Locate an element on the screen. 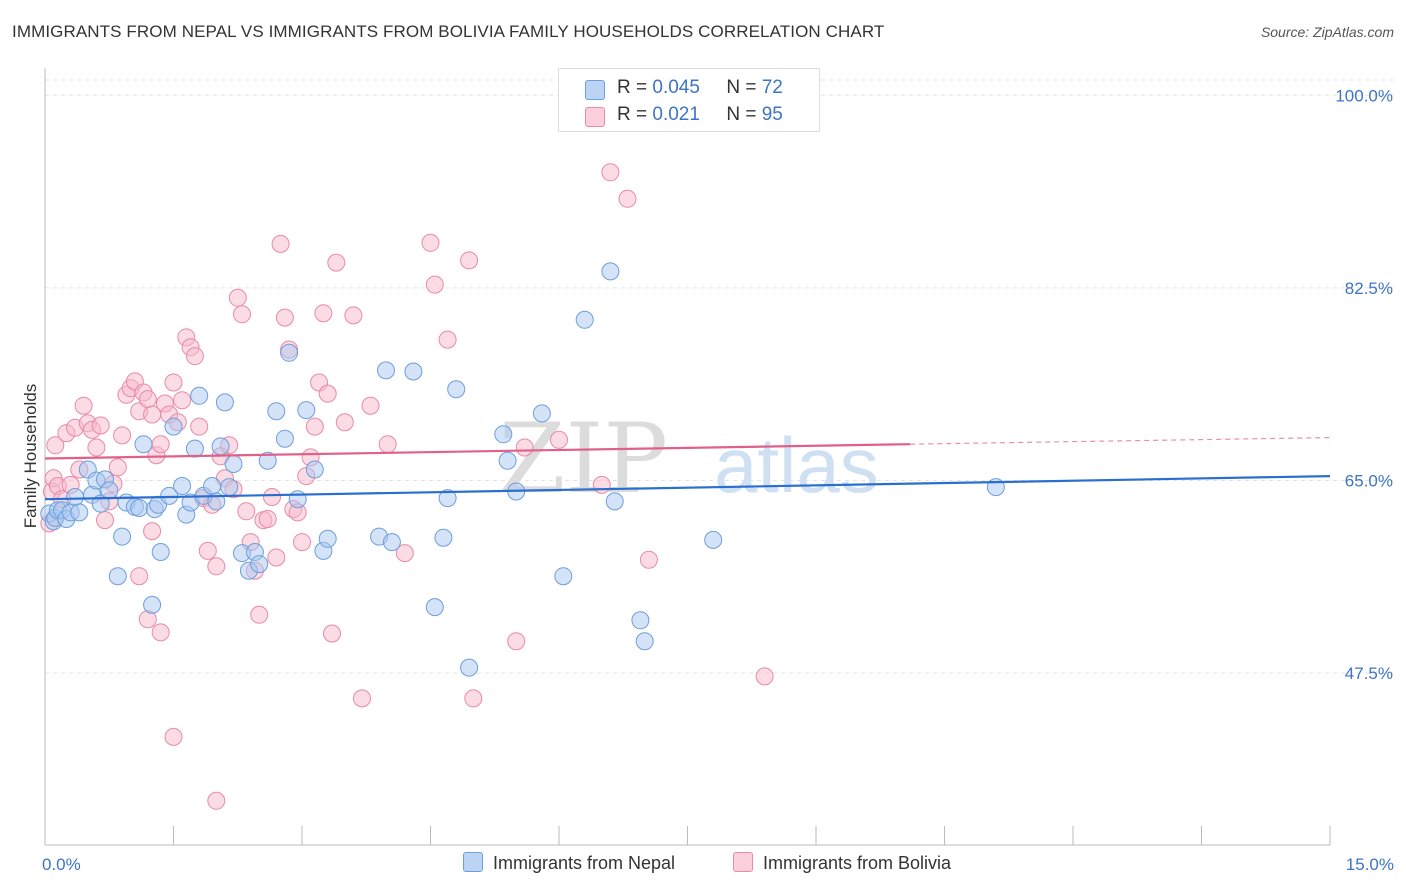  y-tick-label: 65.0% is located at coordinates (1369, 481).